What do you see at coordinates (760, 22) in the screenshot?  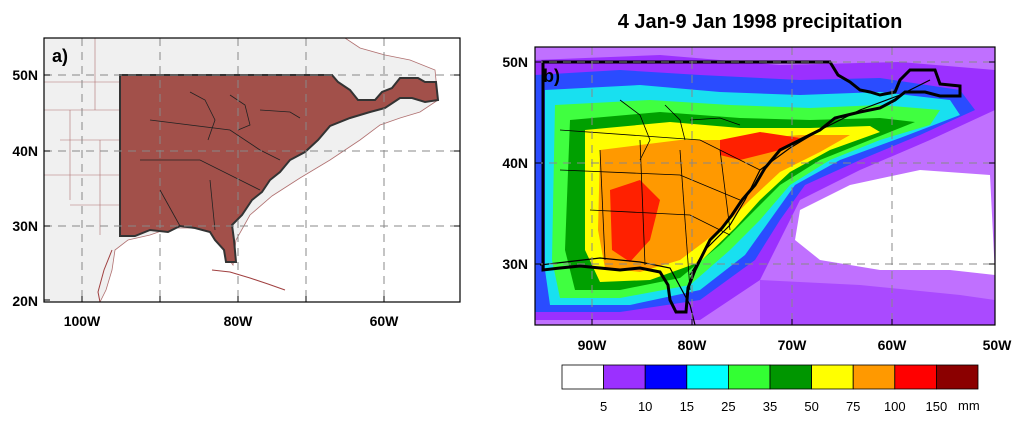 I see `figure-title: 4 Jan-9 Jan 1998 precipitation` at bounding box center [760, 22].